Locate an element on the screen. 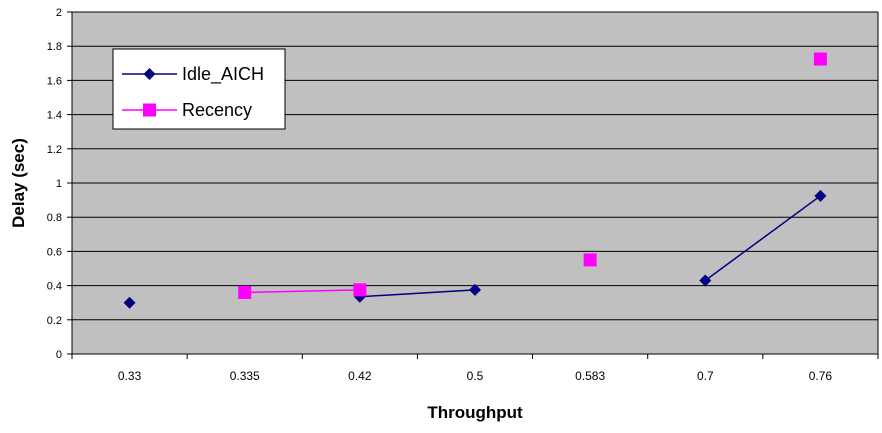 This screenshot has width=882, height=433. y-tick-label: 1.2 is located at coordinates (54, 150).